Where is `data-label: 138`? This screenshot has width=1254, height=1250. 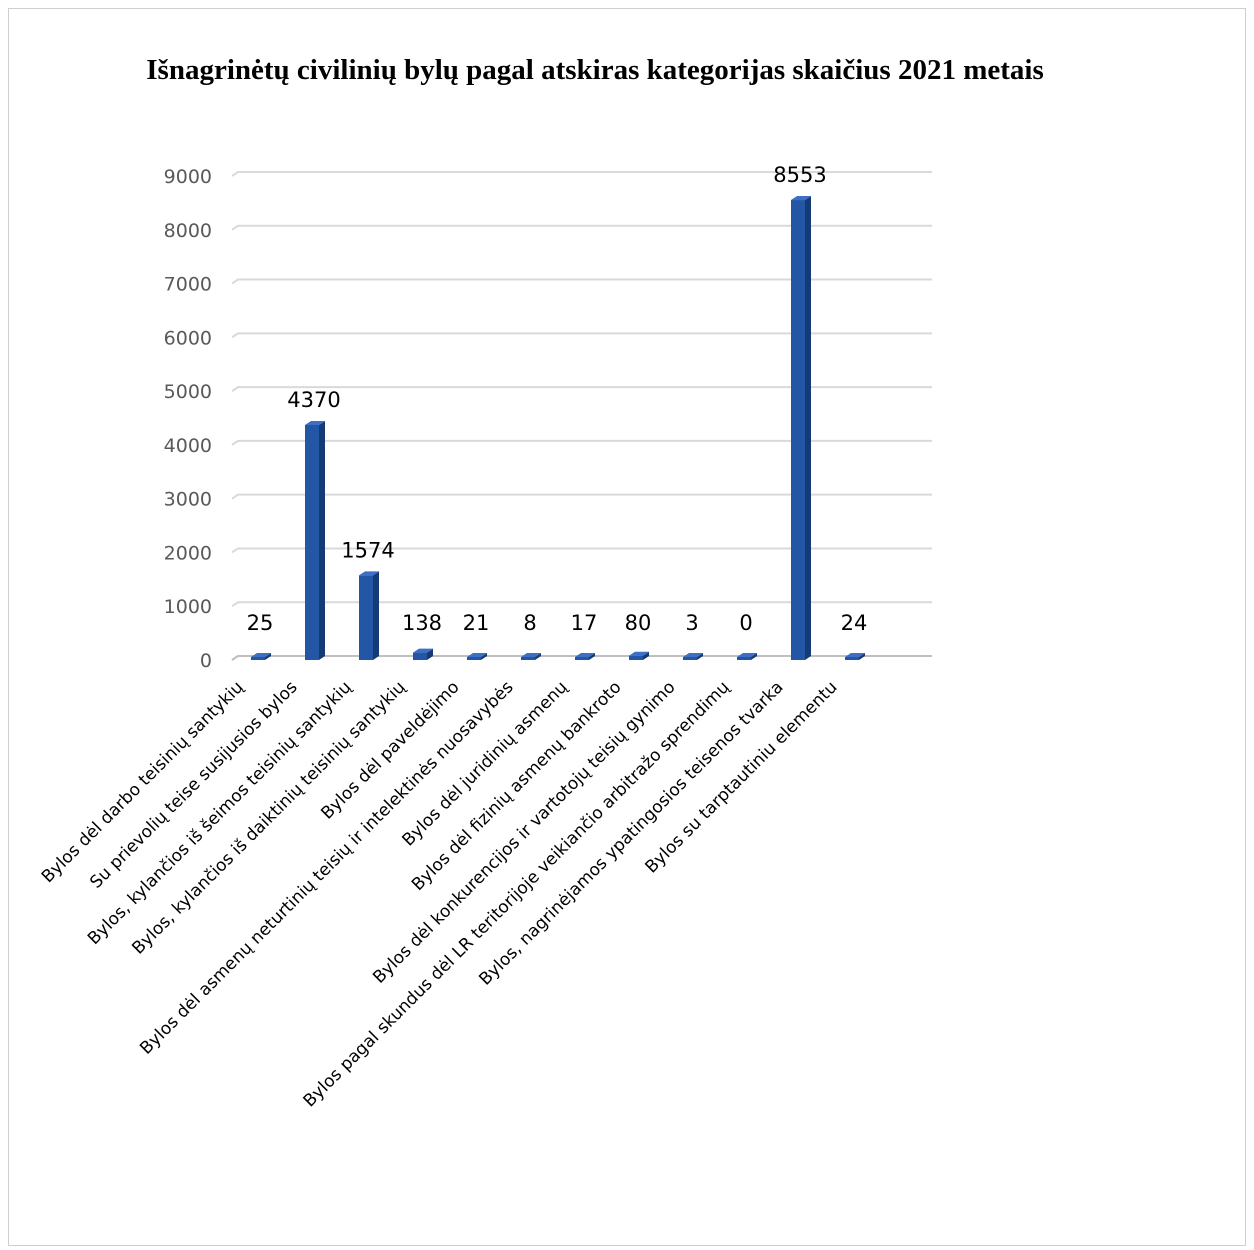
data-label: 138 is located at coordinates (422, 623).